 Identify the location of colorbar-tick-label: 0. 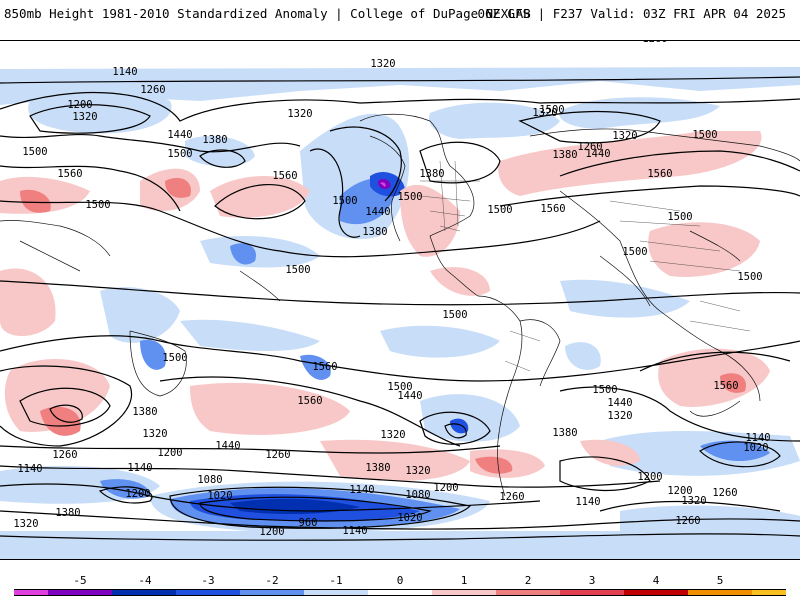
(400, 580).